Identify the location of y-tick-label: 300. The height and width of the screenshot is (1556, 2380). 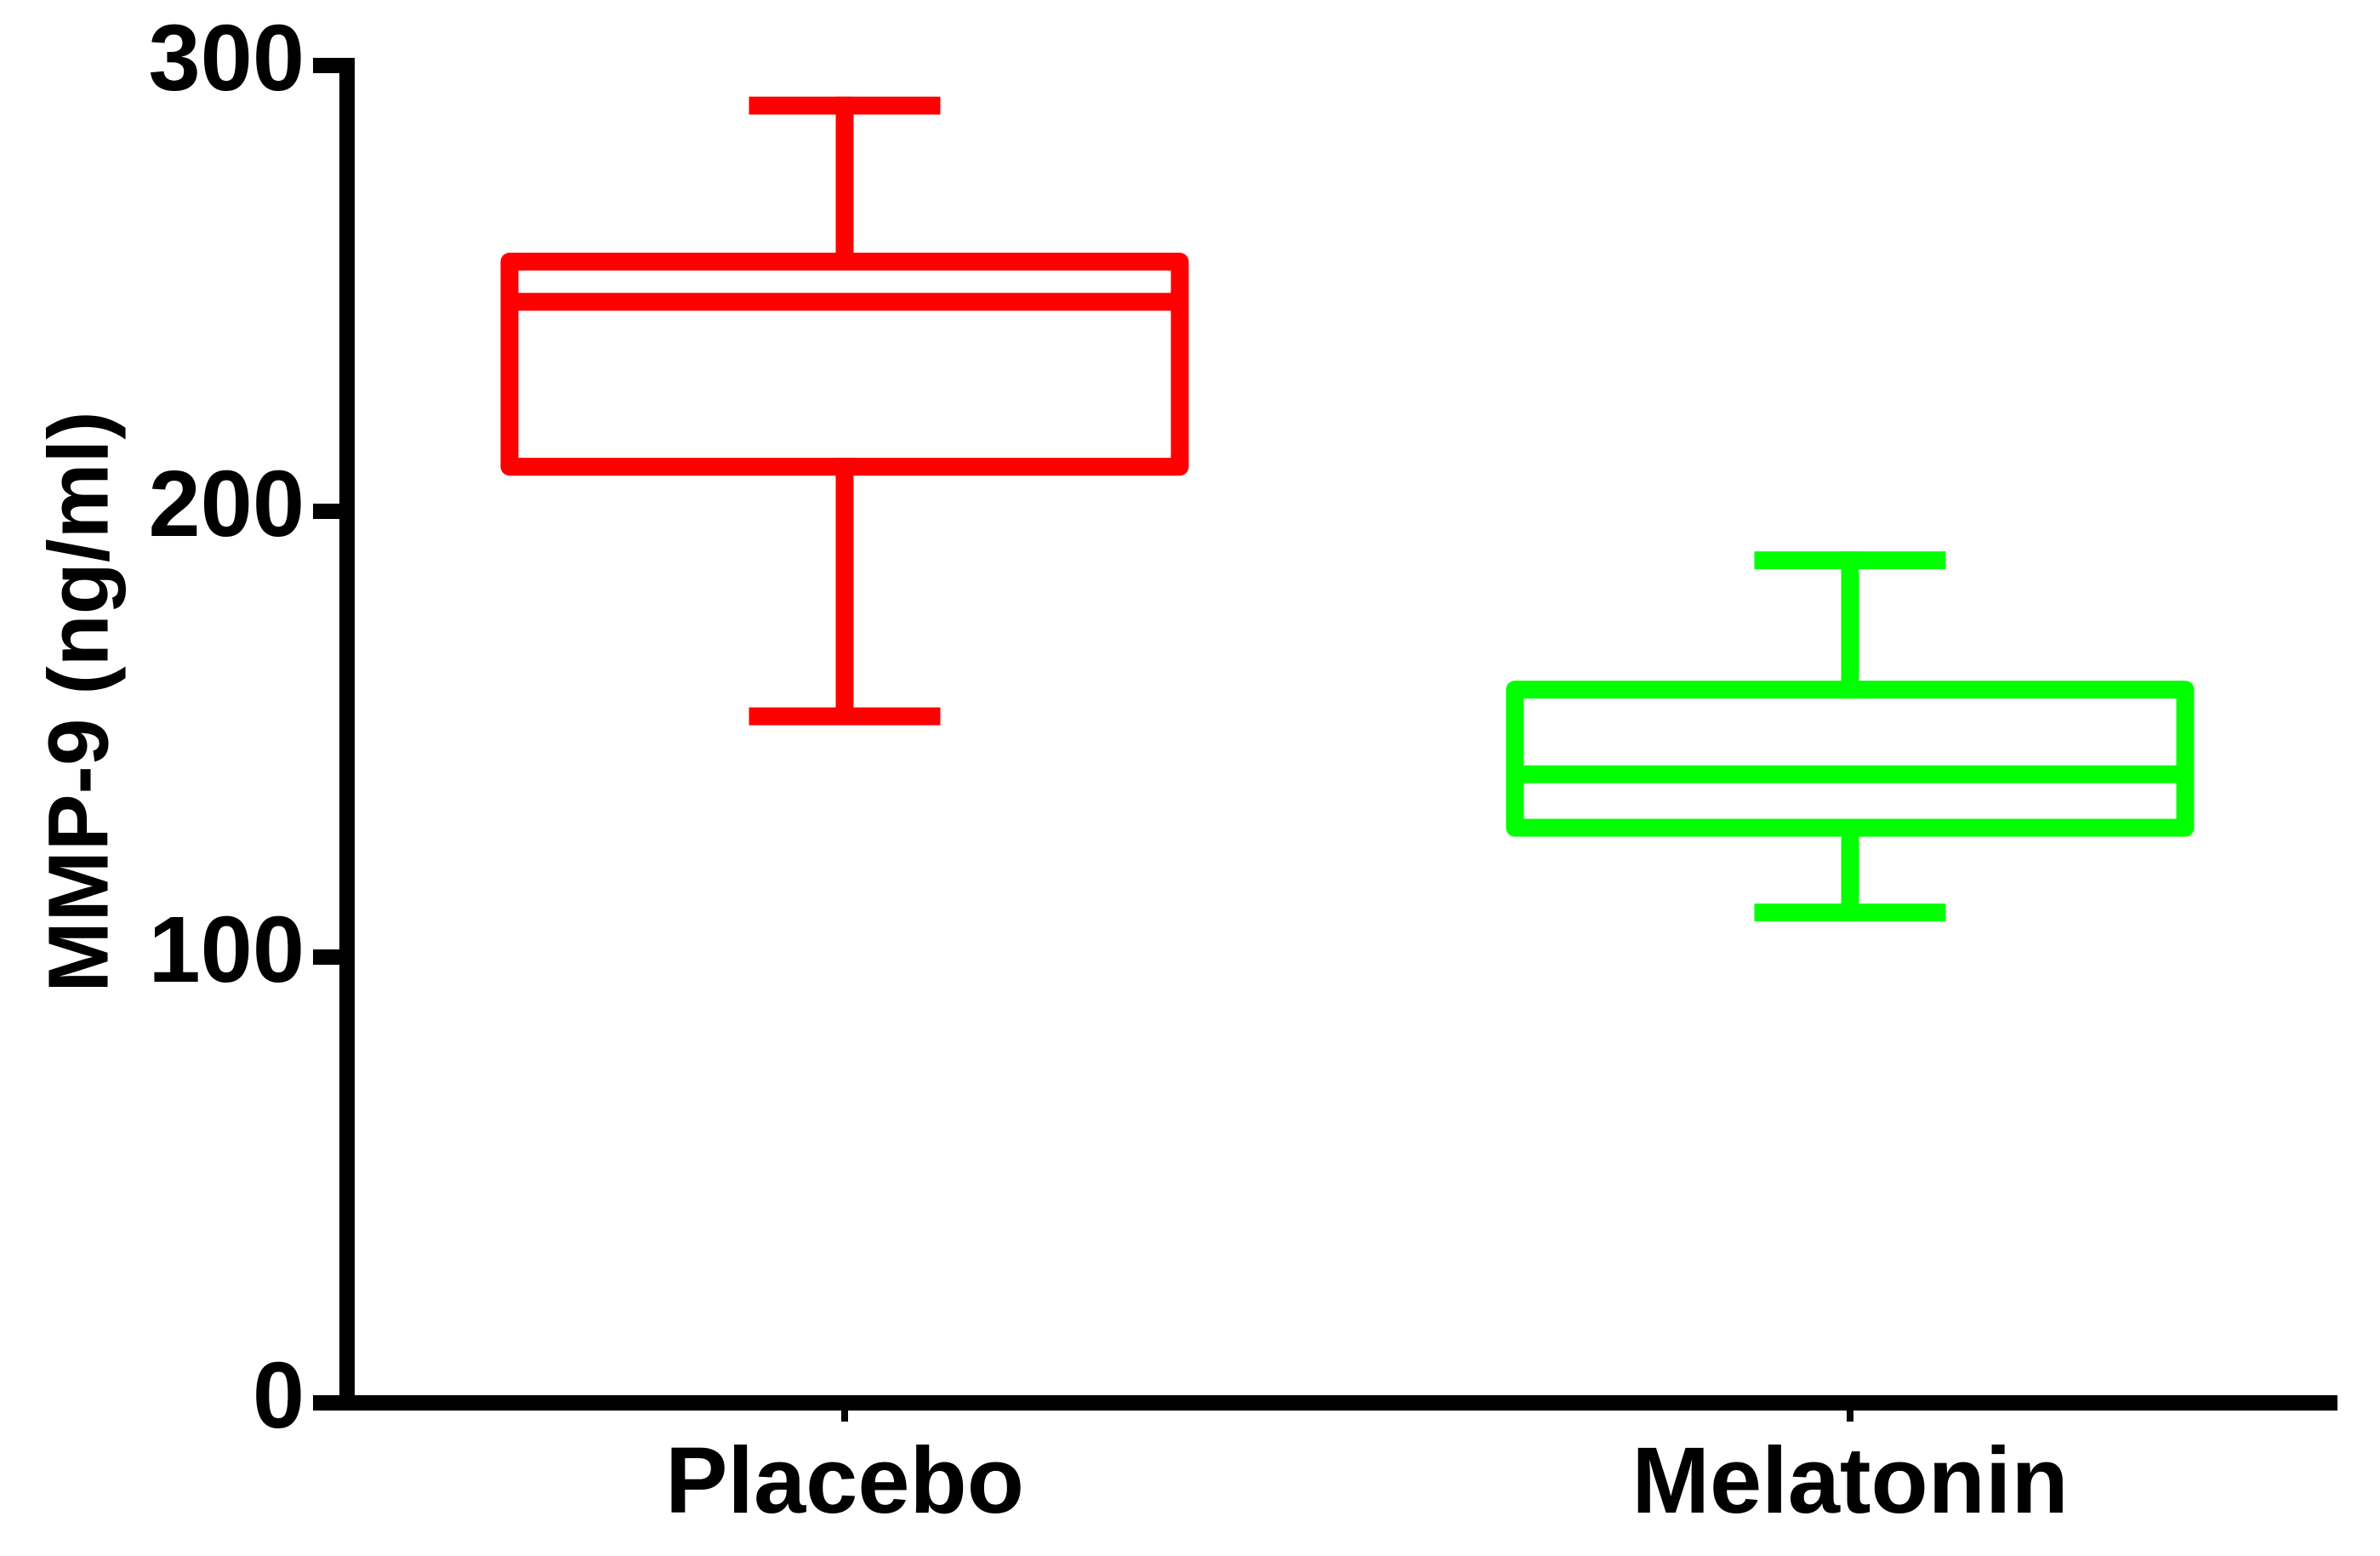
(226, 58).